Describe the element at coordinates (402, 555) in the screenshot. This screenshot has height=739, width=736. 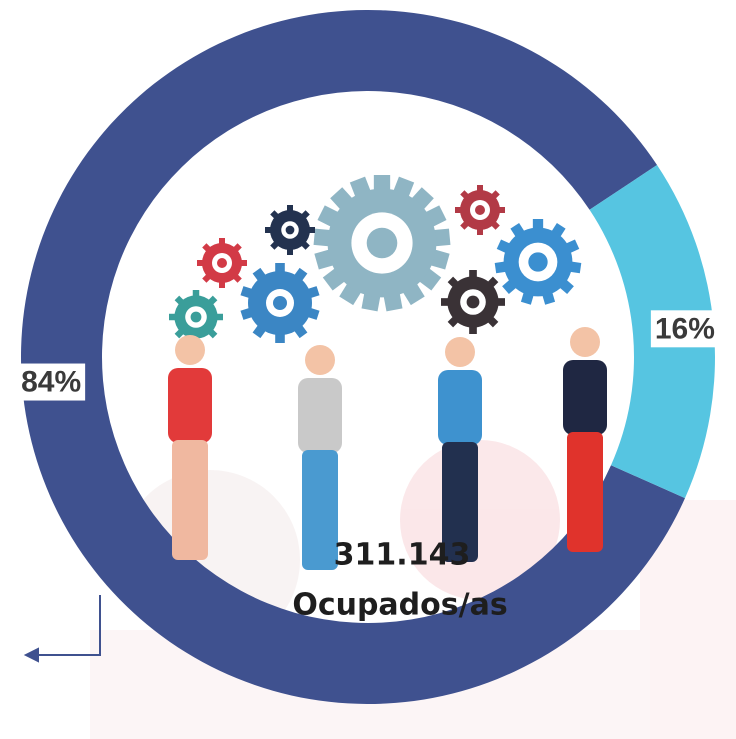
I see `center-value: 311.143` at that location.